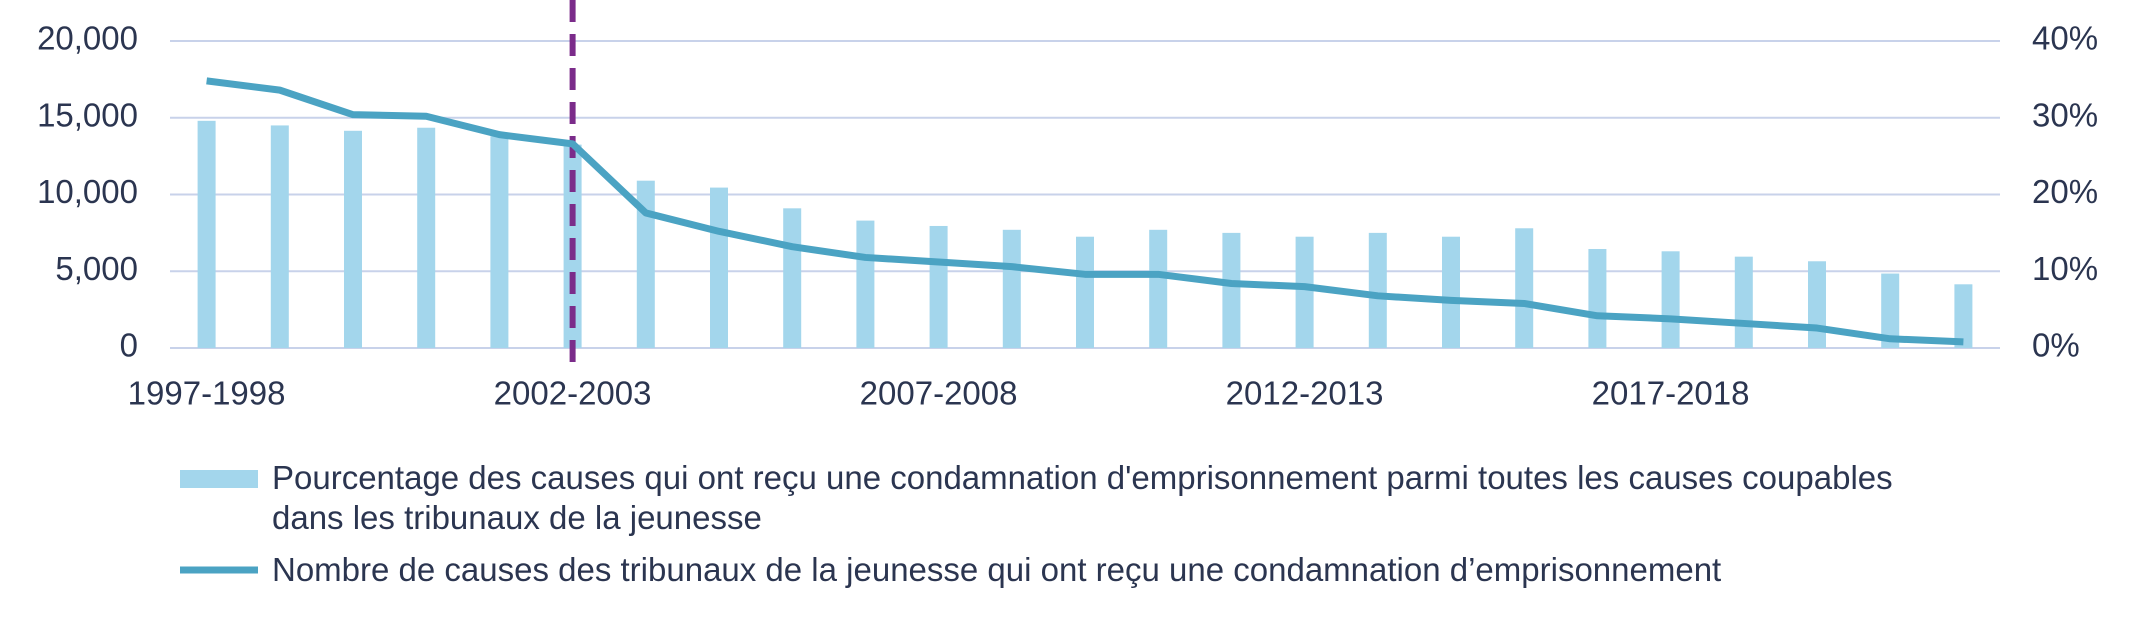 The width and height of the screenshot is (2132, 625). I want to click on y-tick-label: 15,000, so click(87, 114).